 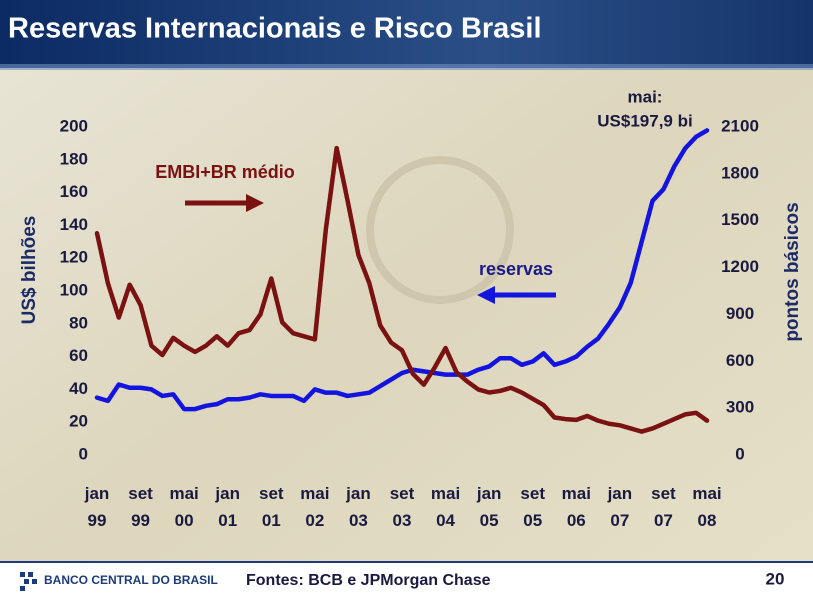 What do you see at coordinates (445, 507) in the screenshot?
I see `x-tick-label: mai 04` at bounding box center [445, 507].